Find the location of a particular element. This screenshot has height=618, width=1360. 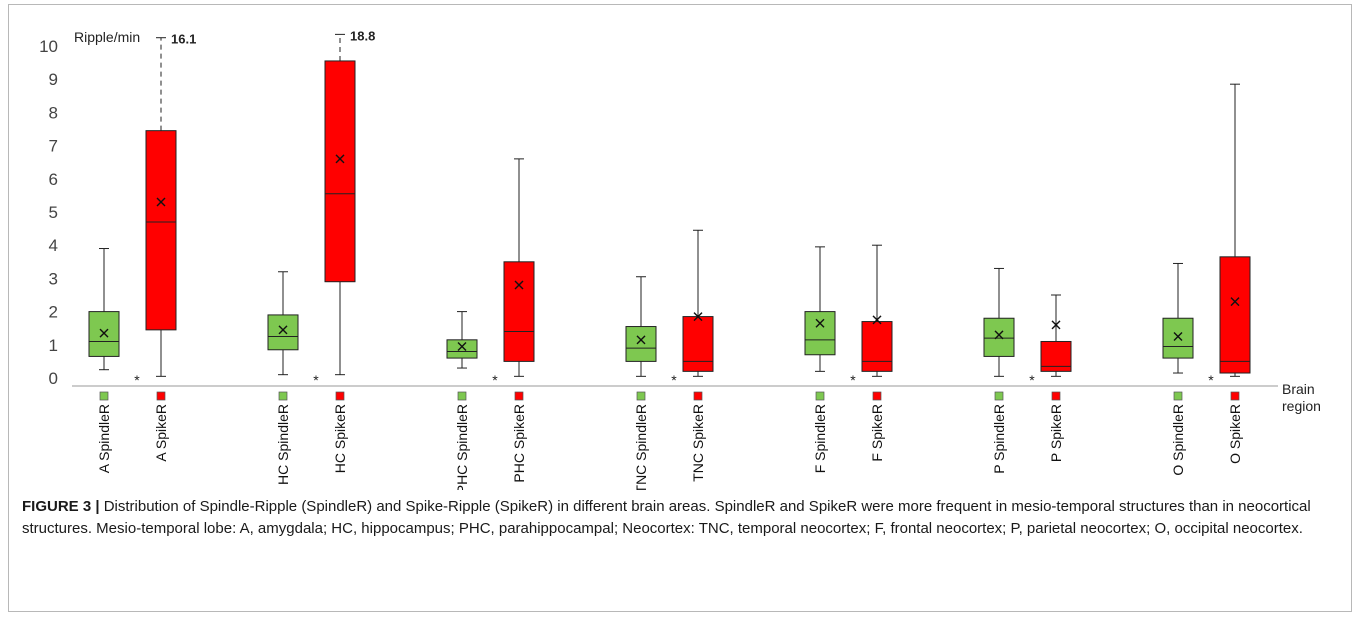

x-tick-label: PHC SpindleR is located at coordinates (462, 447).